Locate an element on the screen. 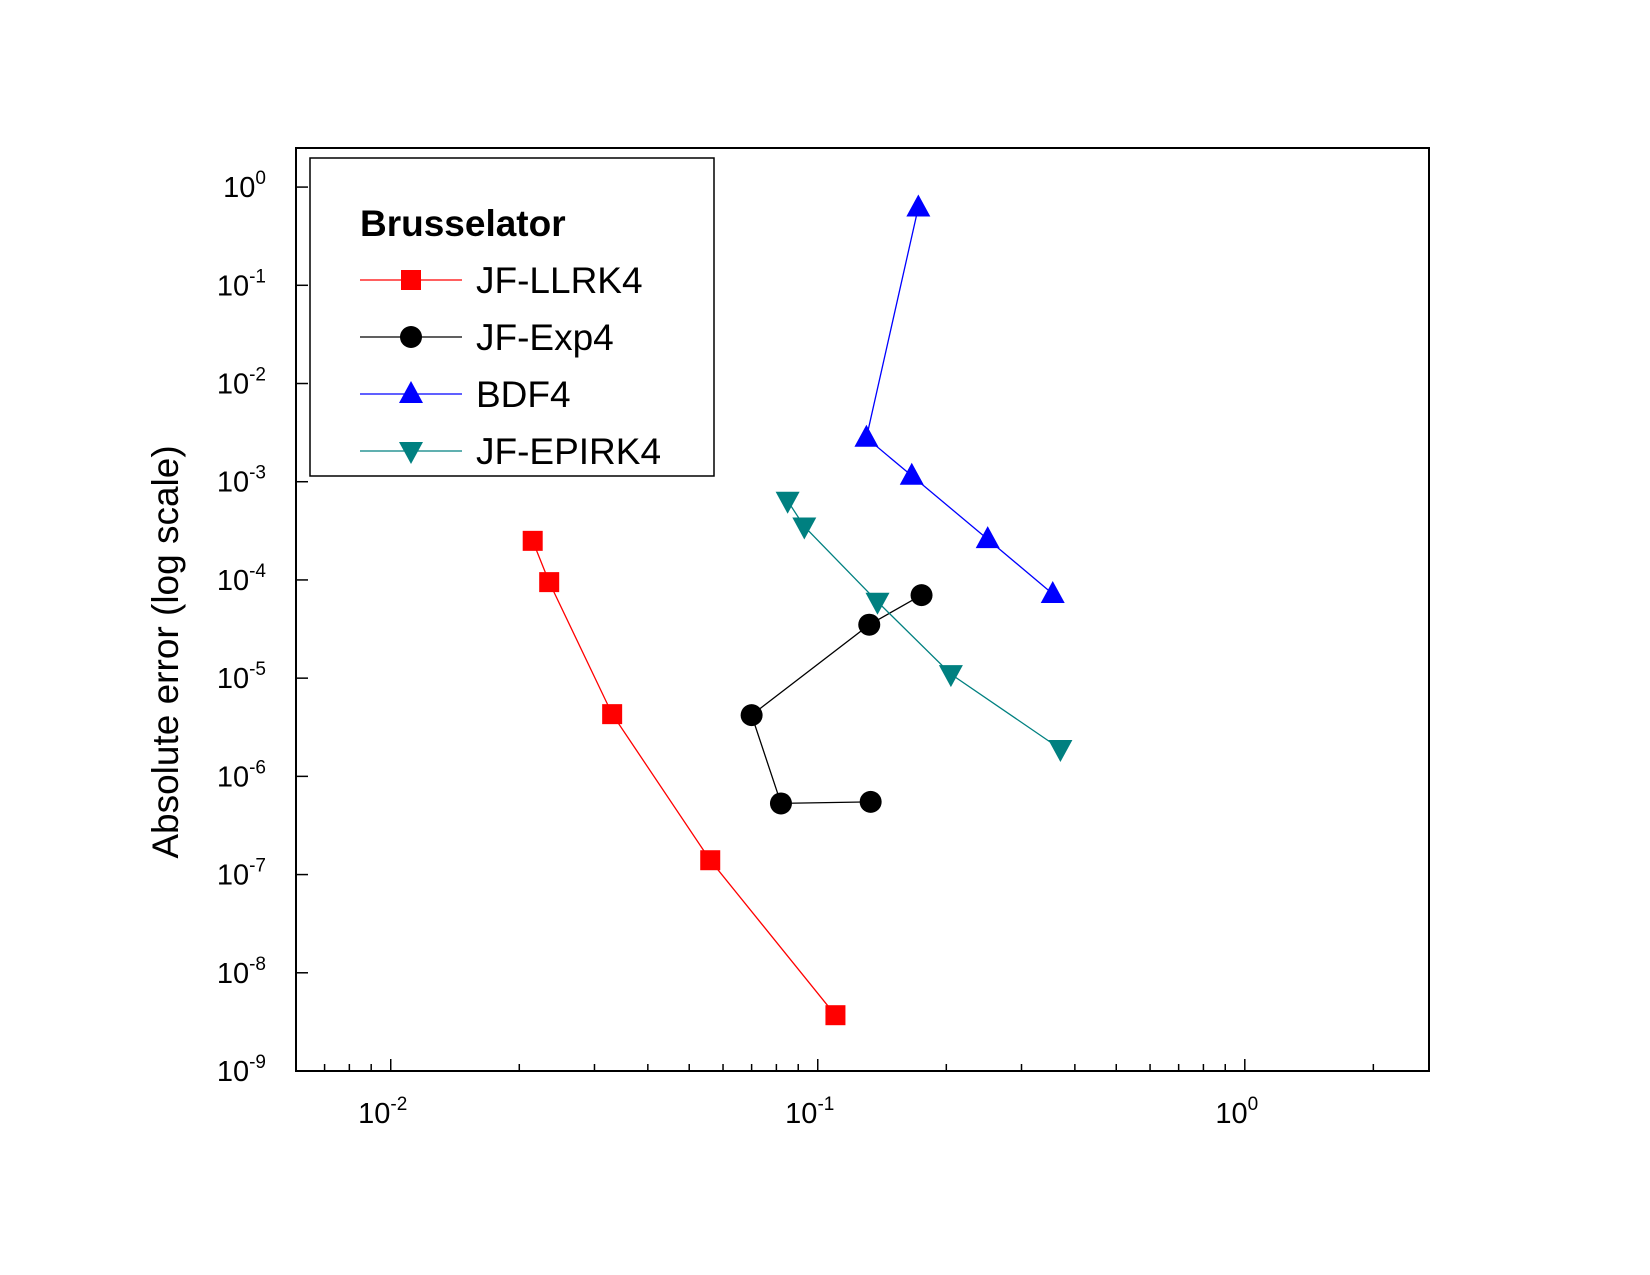 Image resolution: width=1650 pixels, height=1275 pixels. y-tick-exponent: -7 is located at coordinates (257, 866).